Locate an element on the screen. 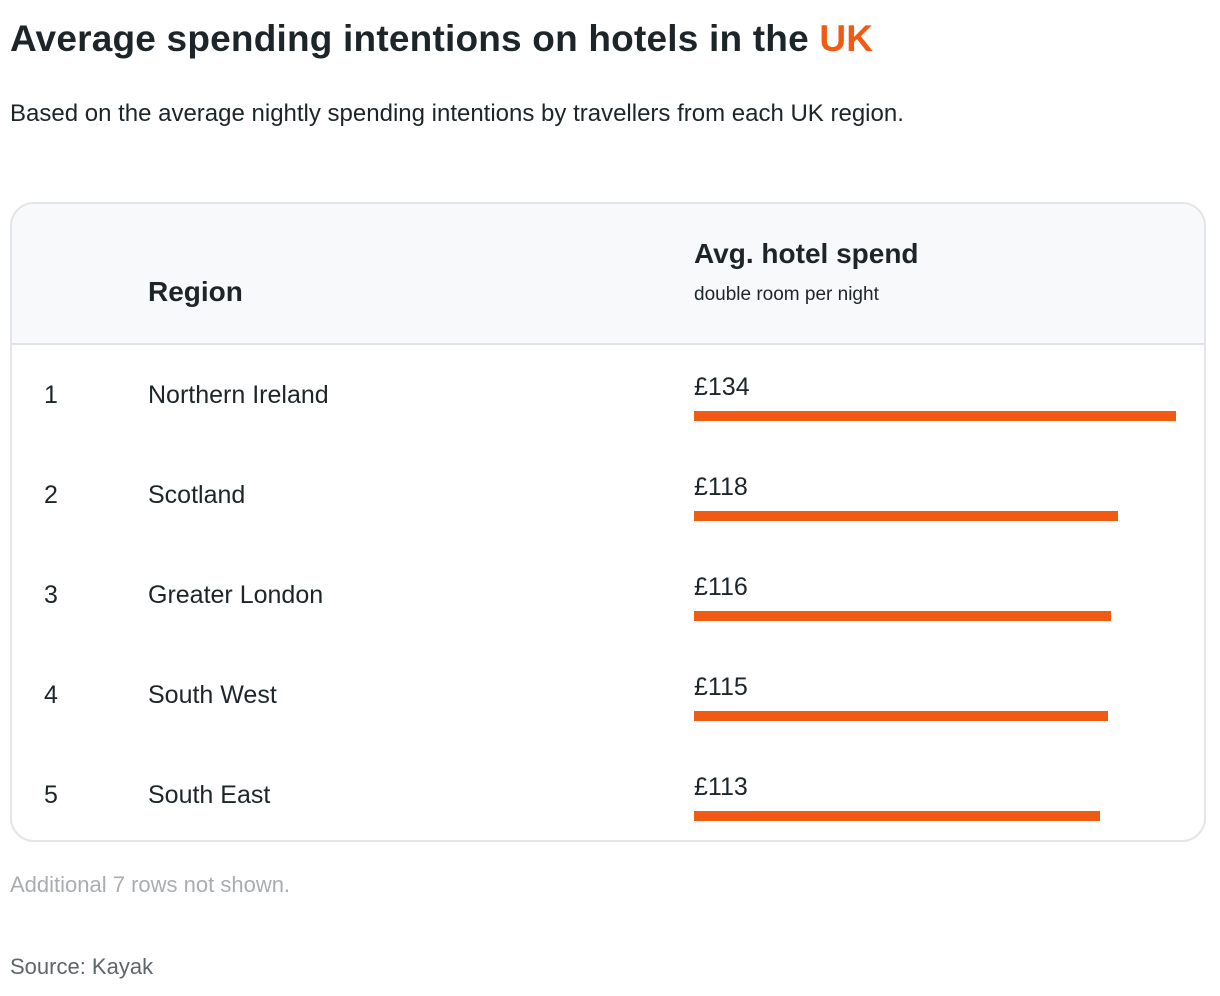 This screenshot has height=996, width=1220. table-row: 5 South East £113 is located at coordinates (608, 792).